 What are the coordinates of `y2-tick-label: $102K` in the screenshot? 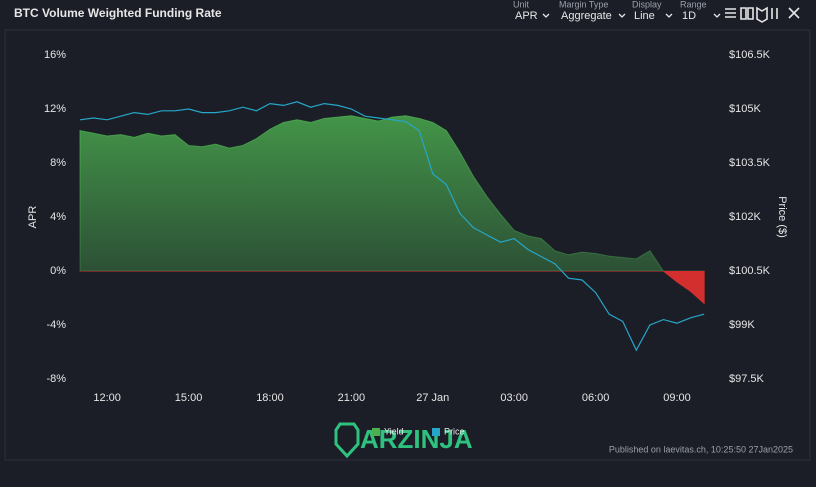 It's located at (745, 217).